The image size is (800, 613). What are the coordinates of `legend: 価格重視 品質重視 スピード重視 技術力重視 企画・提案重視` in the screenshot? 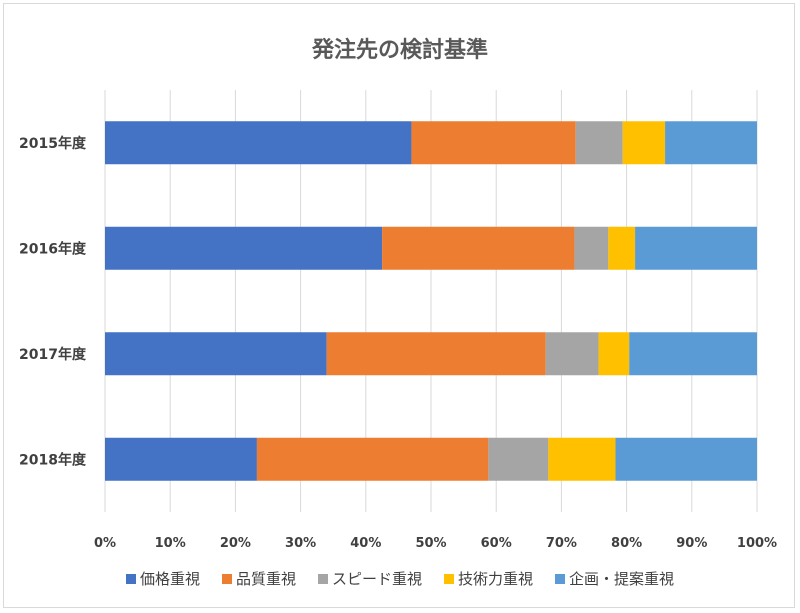 It's located at (400, 578).